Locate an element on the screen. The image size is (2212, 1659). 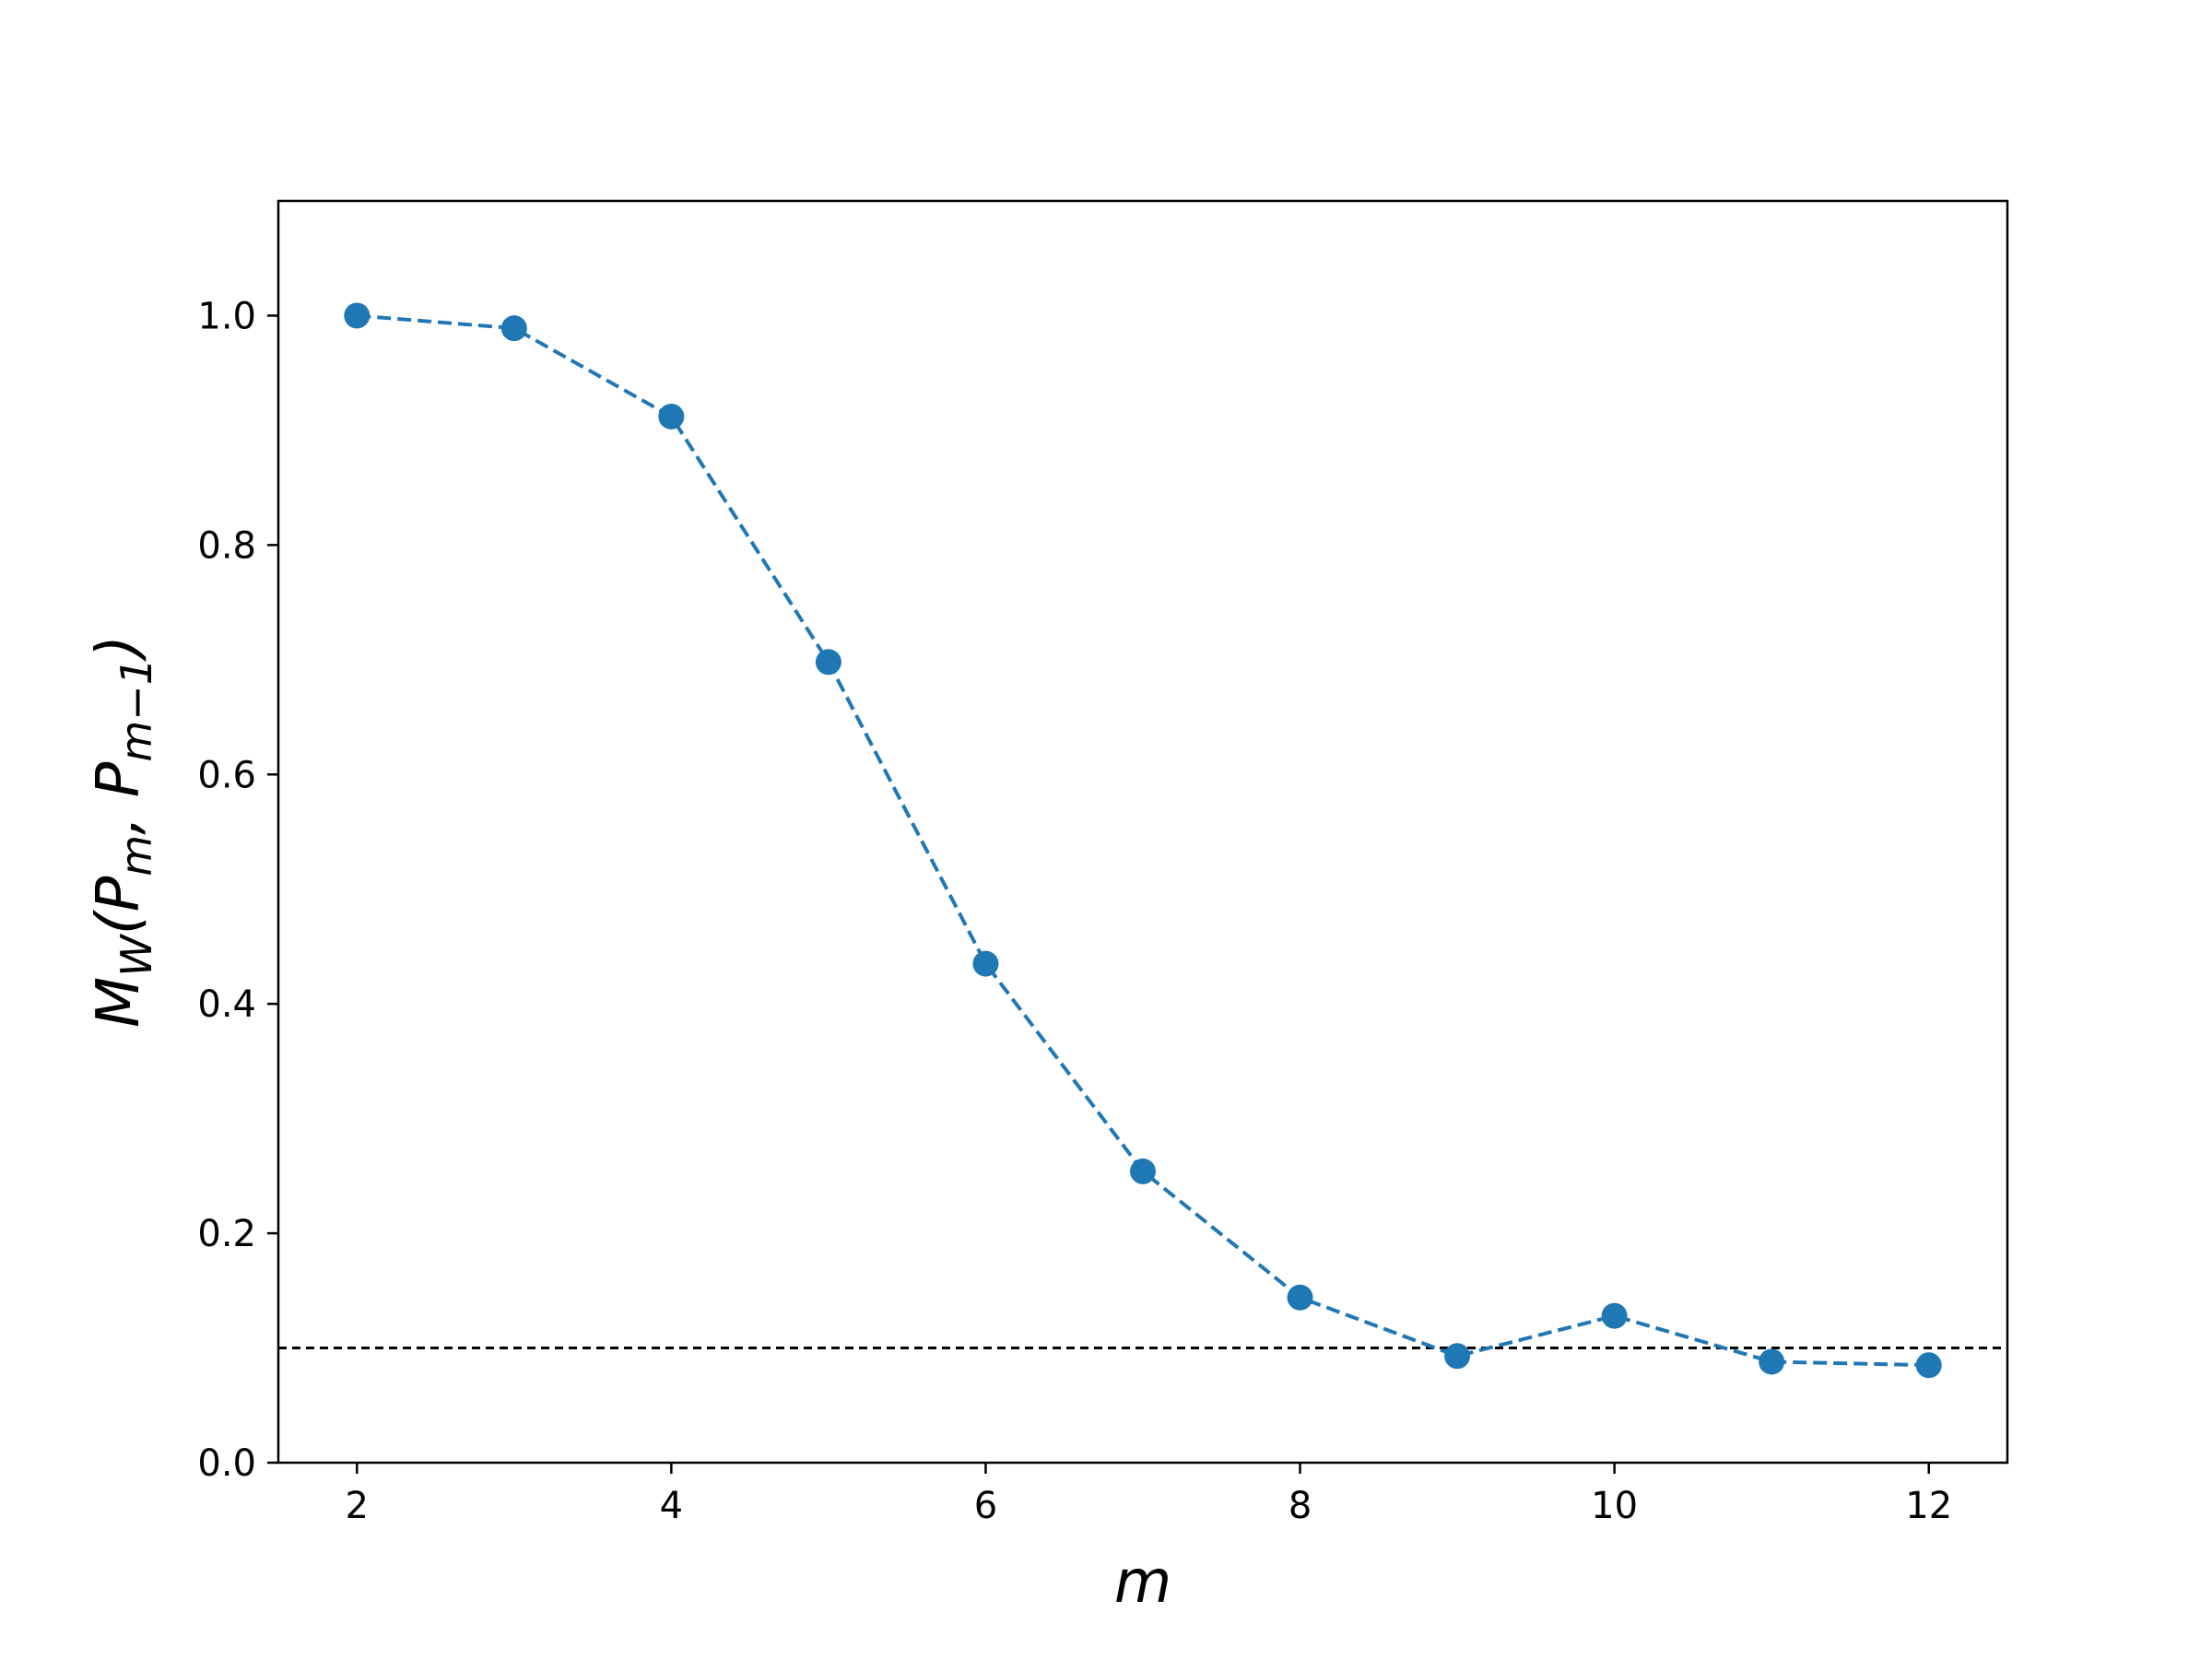
y-label-comma: , is located at coordinates (119, 816).